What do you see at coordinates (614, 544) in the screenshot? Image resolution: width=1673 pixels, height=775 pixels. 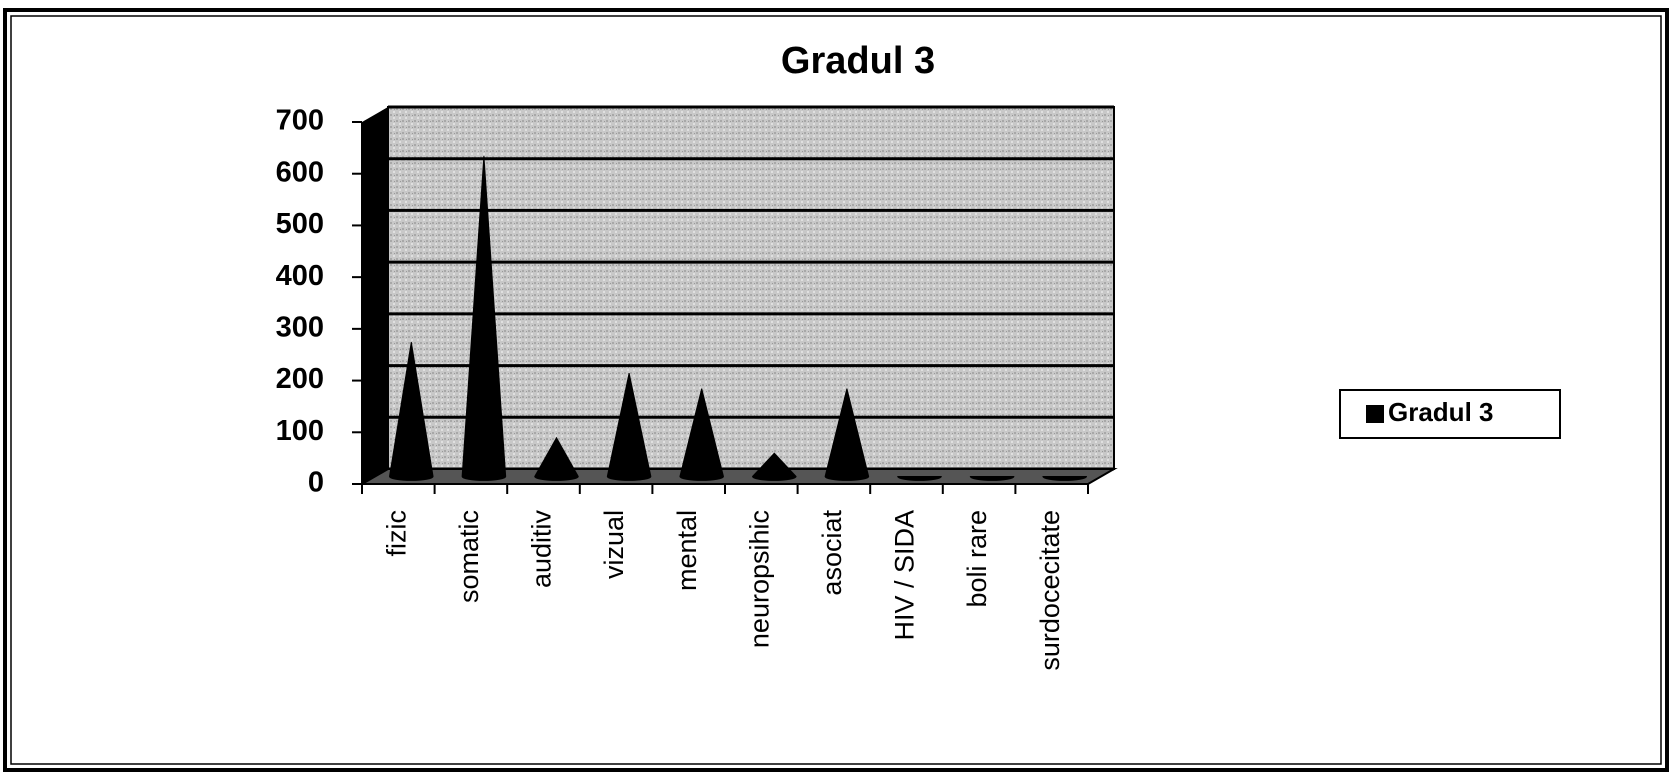 I see `x-tick-label: vizual` at bounding box center [614, 544].